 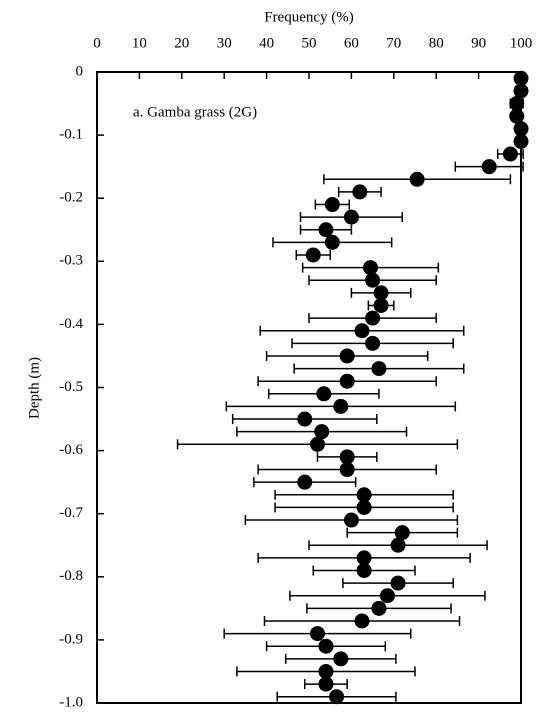 What do you see at coordinates (71, 702) in the screenshot?
I see `y-tick-label: -1.0` at bounding box center [71, 702].